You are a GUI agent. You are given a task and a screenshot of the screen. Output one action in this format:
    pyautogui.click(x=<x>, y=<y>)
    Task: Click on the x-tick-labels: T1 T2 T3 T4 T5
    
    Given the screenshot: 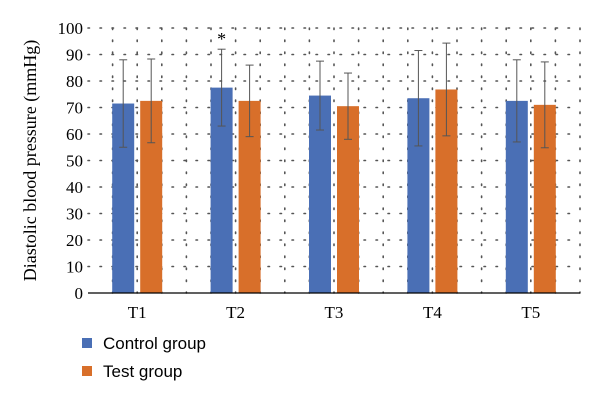 What is the action you would take?
    pyautogui.click(x=334, y=312)
    